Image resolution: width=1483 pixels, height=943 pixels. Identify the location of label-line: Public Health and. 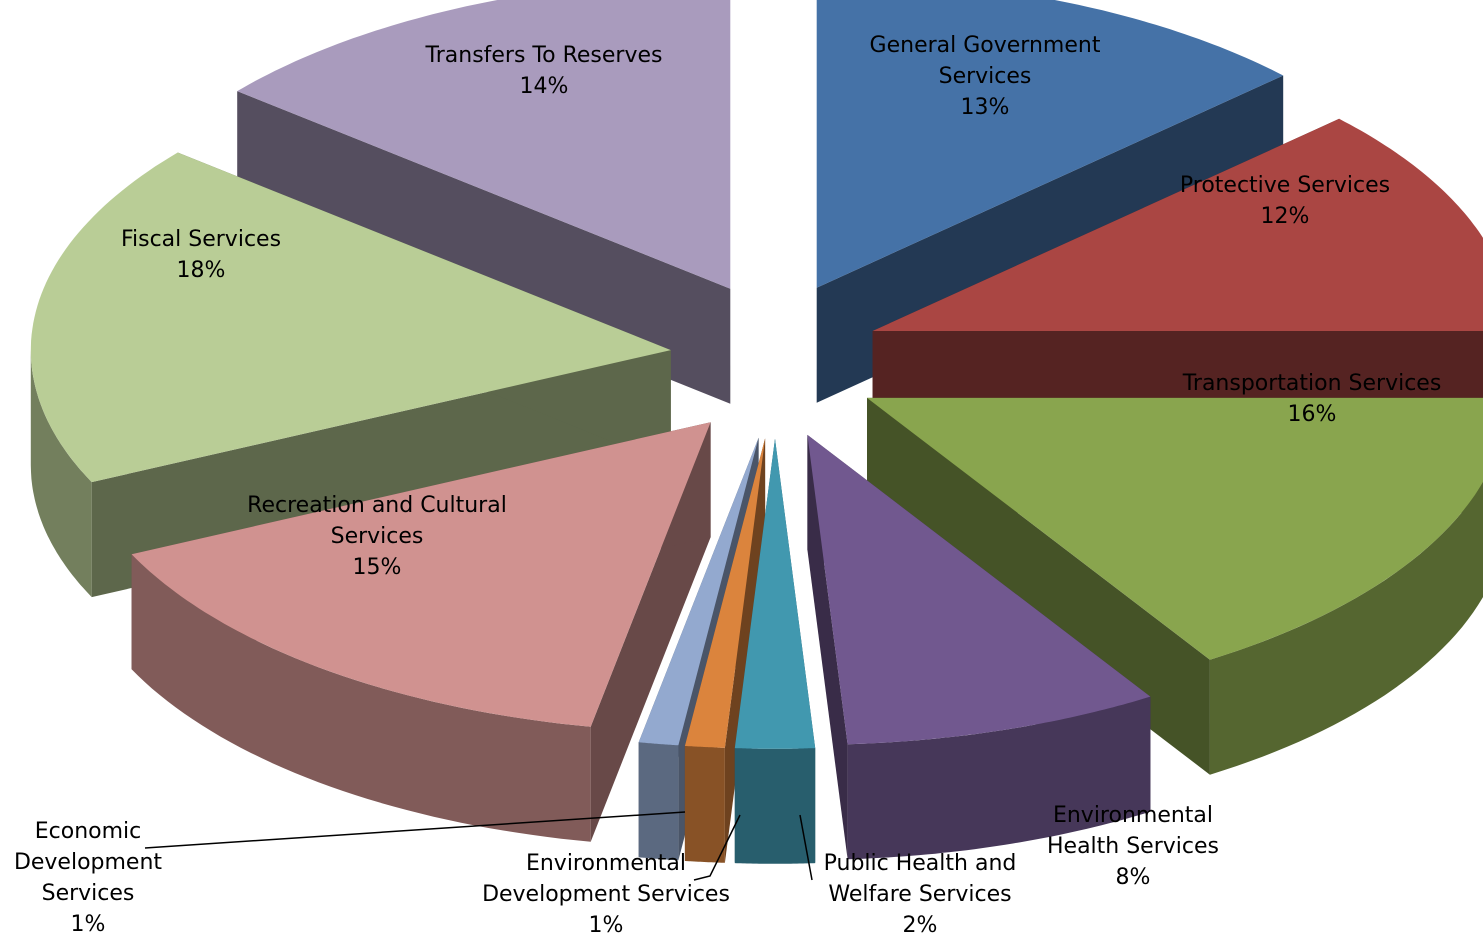
(920, 863).